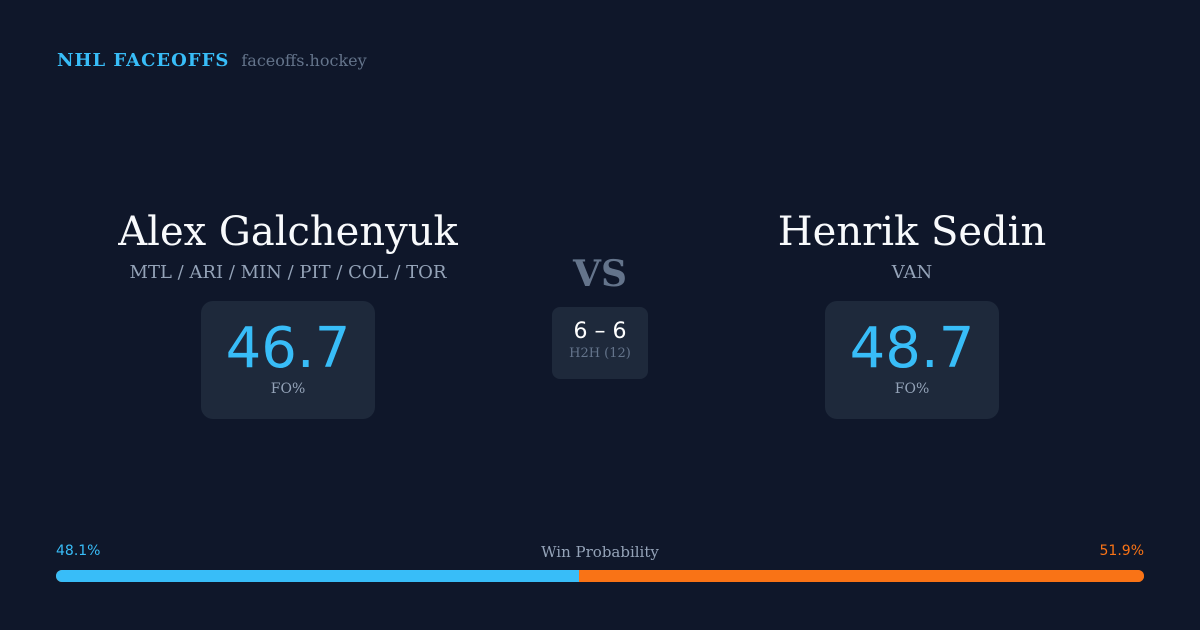 This screenshot has width=1200, height=630. I want to click on win-probability-bar, so click(600, 576).